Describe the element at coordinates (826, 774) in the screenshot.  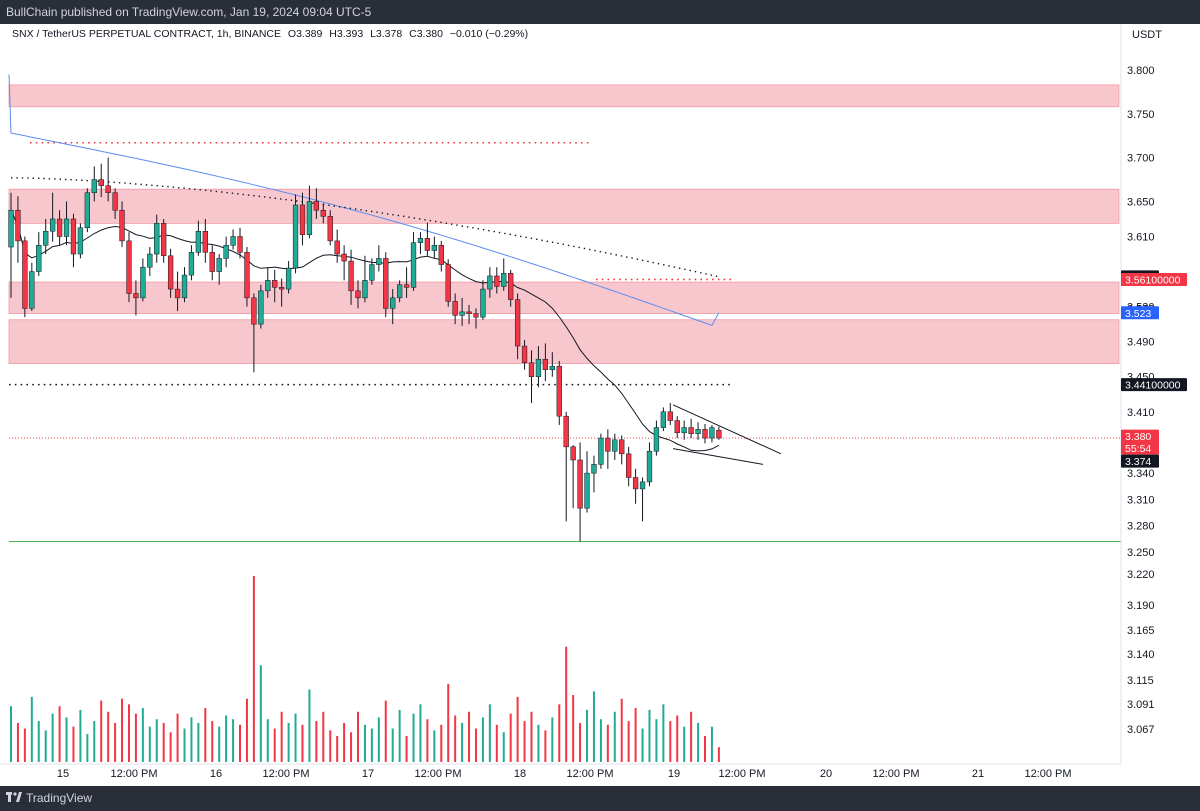
I see `time-tick-label: 20` at that location.